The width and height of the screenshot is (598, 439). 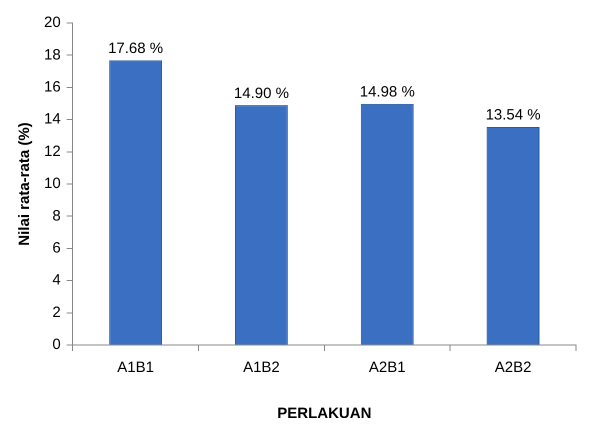 What do you see at coordinates (324, 413) in the screenshot?
I see `x-axis-title: PERLAKUAN` at bounding box center [324, 413].